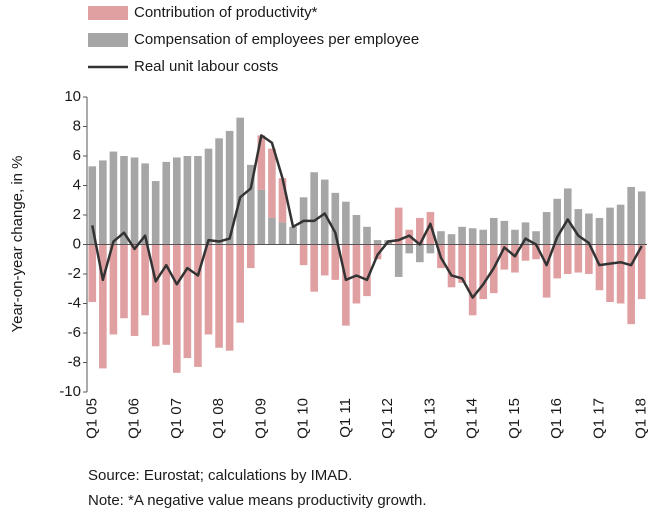 The image size is (667, 519). What do you see at coordinates (387, 418) in the screenshot?
I see `x-tick-label: Q1 12` at bounding box center [387, 418].